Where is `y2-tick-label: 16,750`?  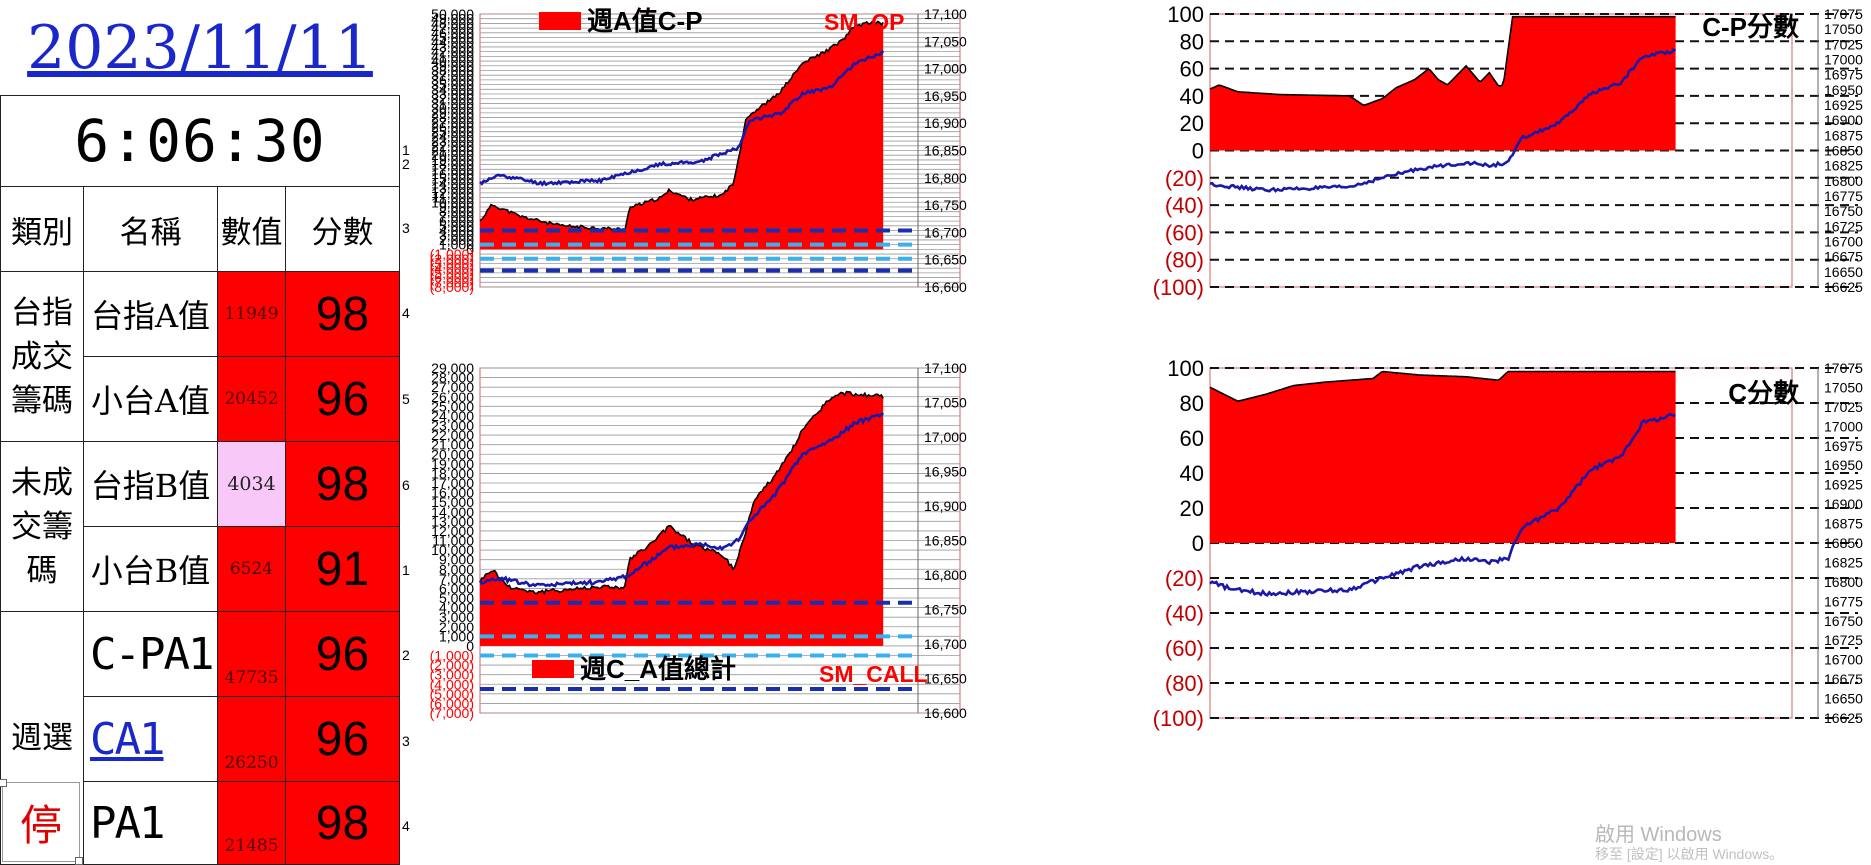
y2-tick-label: 16,750 is located at coordinates (945, 205).